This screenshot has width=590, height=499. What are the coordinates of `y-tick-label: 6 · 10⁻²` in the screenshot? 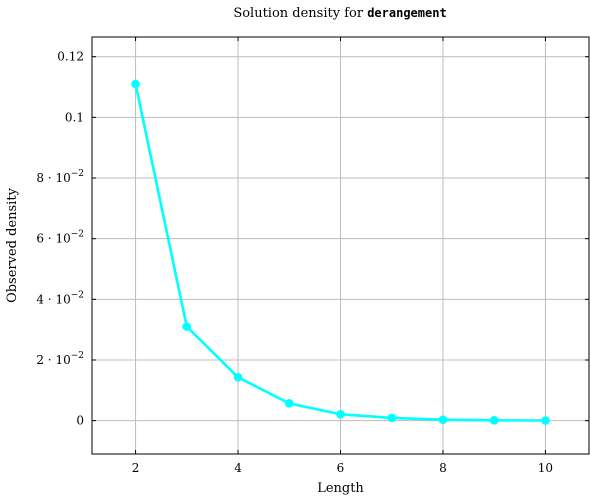 It's located at (60, 238).